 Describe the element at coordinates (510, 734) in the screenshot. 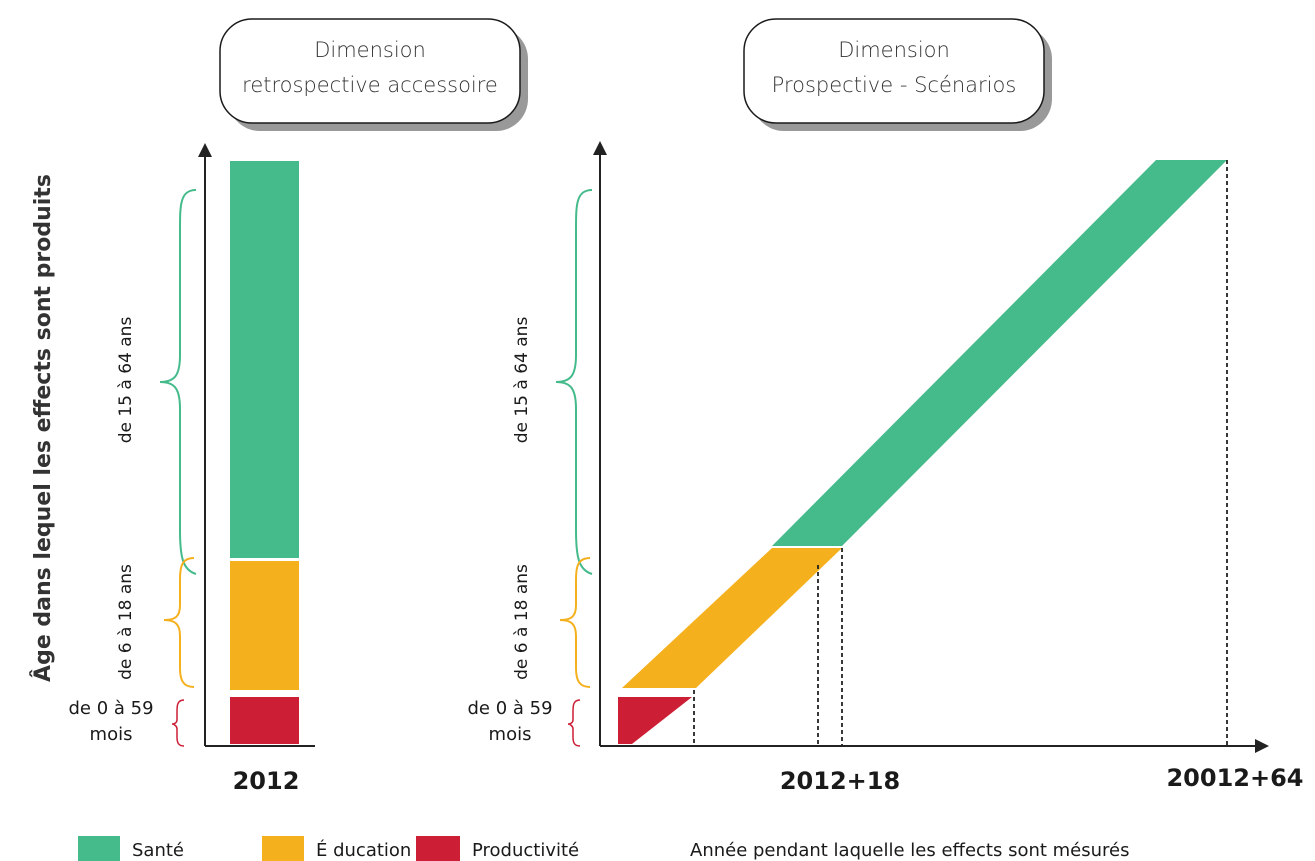

I see `right-productivite-age-label-line2: mois` at that location.